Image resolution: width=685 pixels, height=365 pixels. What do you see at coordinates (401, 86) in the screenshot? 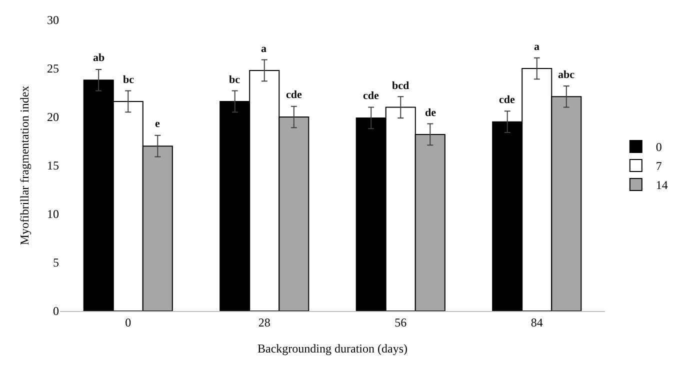
I see `data-label: bcd` at bounding box center [401, 86].